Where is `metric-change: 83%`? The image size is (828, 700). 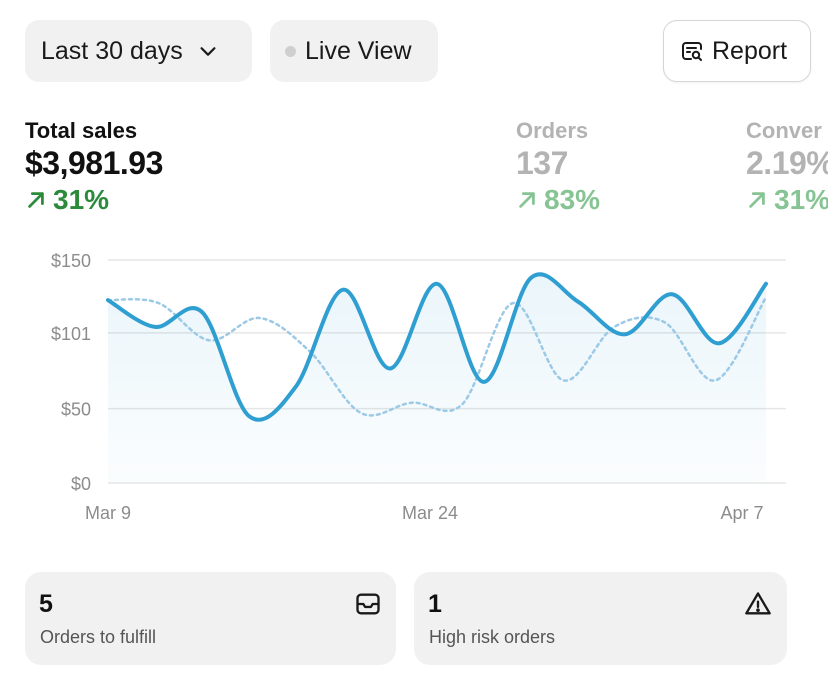 metric-change: 83% is located at coordinates (558, 200).